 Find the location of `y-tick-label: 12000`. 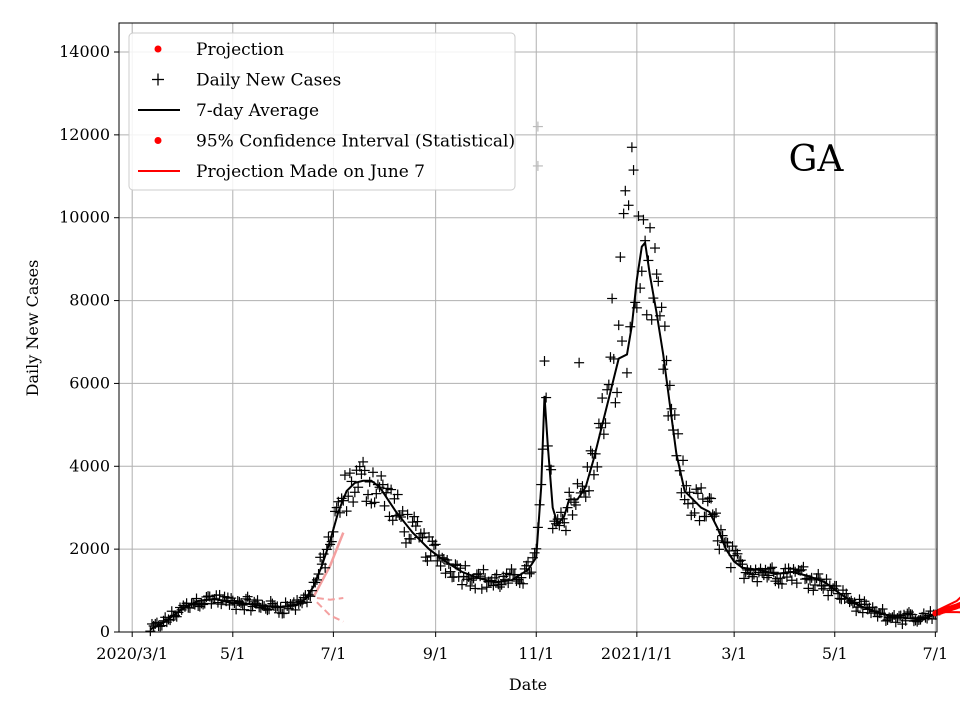

y-tick-label: 12000 is located at coordinates (84, 134).